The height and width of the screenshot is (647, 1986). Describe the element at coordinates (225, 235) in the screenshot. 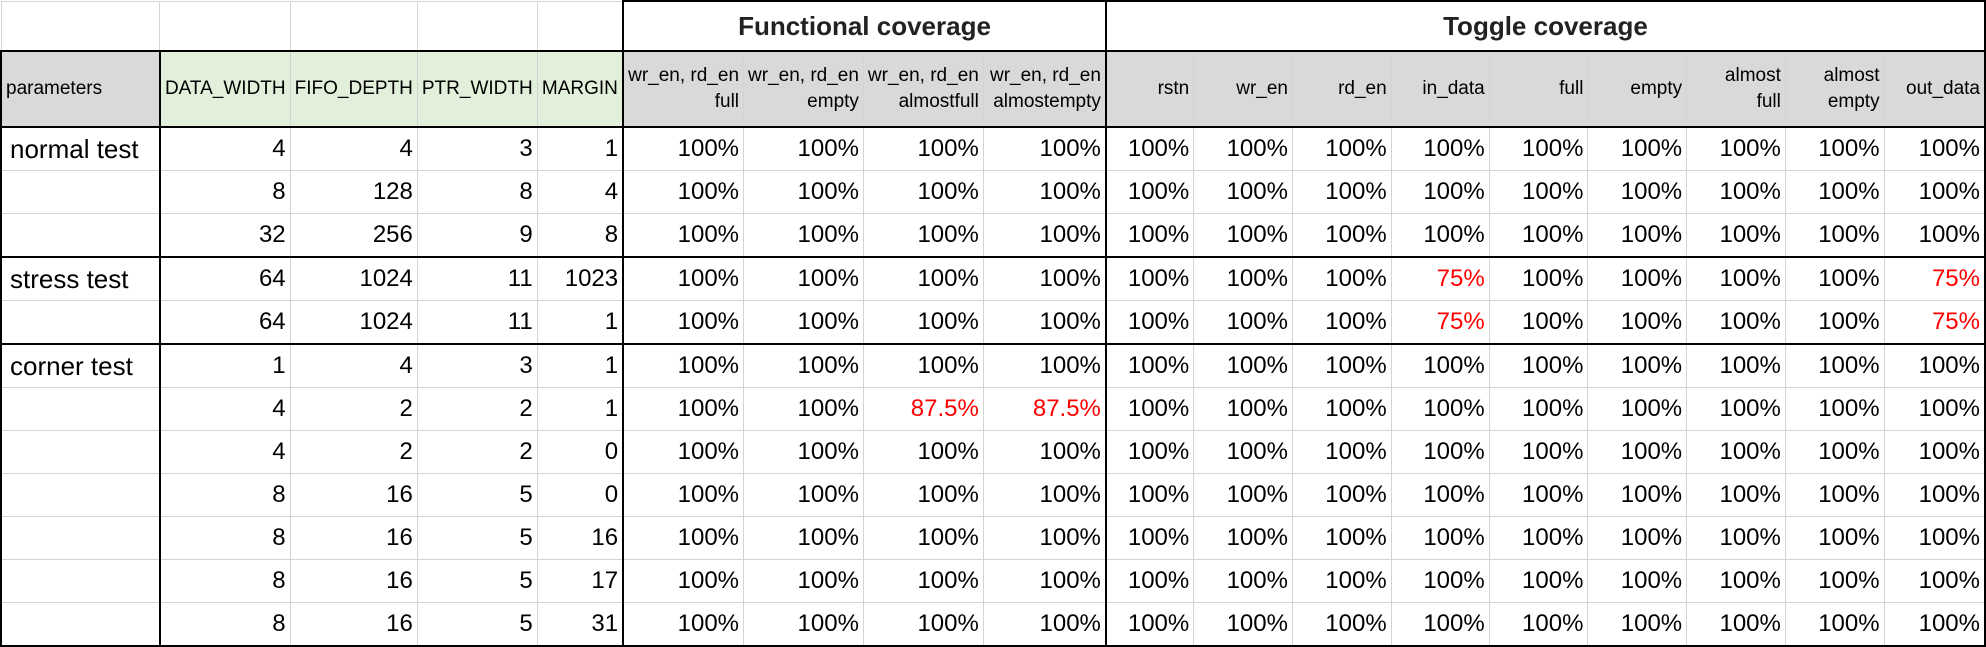

I see `param-cell: 32` at that location.